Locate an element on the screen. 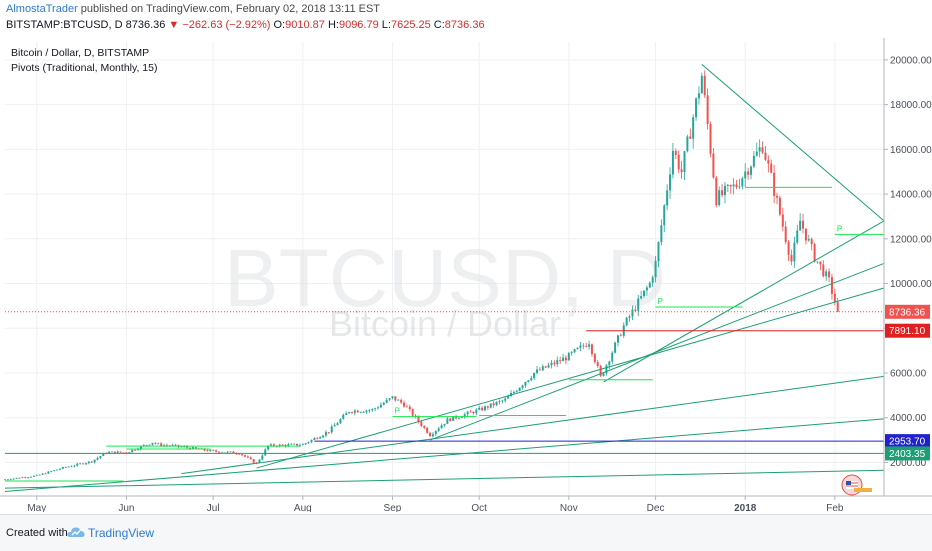 The image size is (932, 551). author-link: AlmostaTrader is located at coordinates (42, 9).